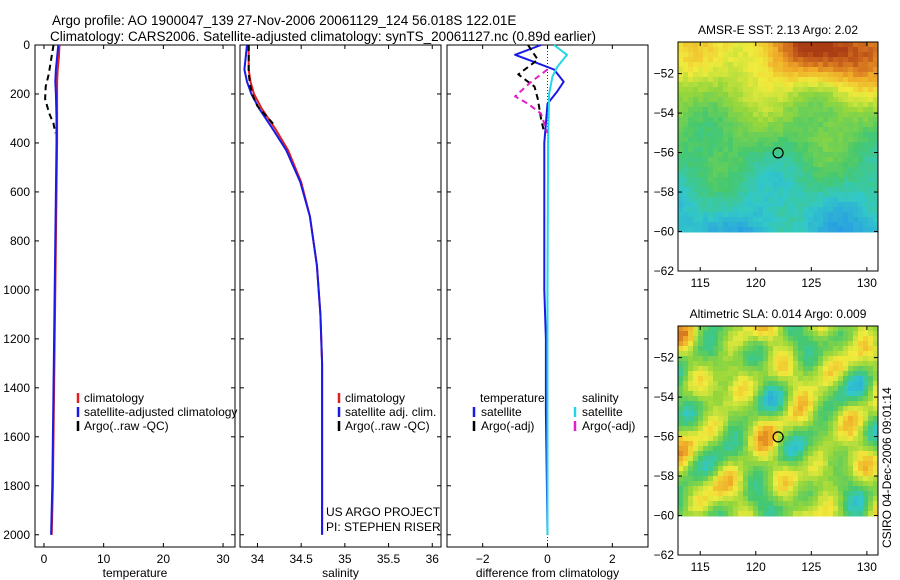 The width and height of the screenshot is (900, 580). Describe the element at coordinates (114, 398) in the screenshot. I see `legend-label: climatology` at that location.